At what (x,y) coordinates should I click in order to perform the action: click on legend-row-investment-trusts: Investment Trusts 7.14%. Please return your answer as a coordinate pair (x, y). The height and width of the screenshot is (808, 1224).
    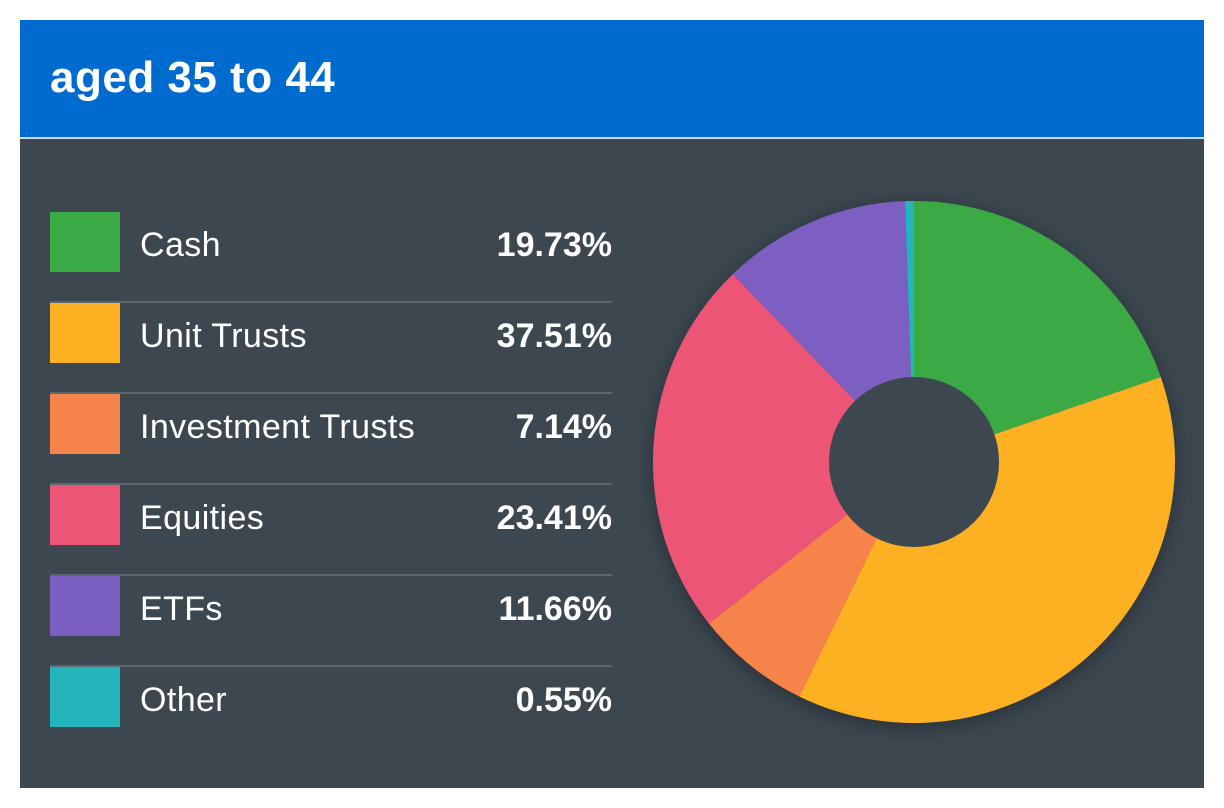
    Looking at the image, I should click on (331, 439).